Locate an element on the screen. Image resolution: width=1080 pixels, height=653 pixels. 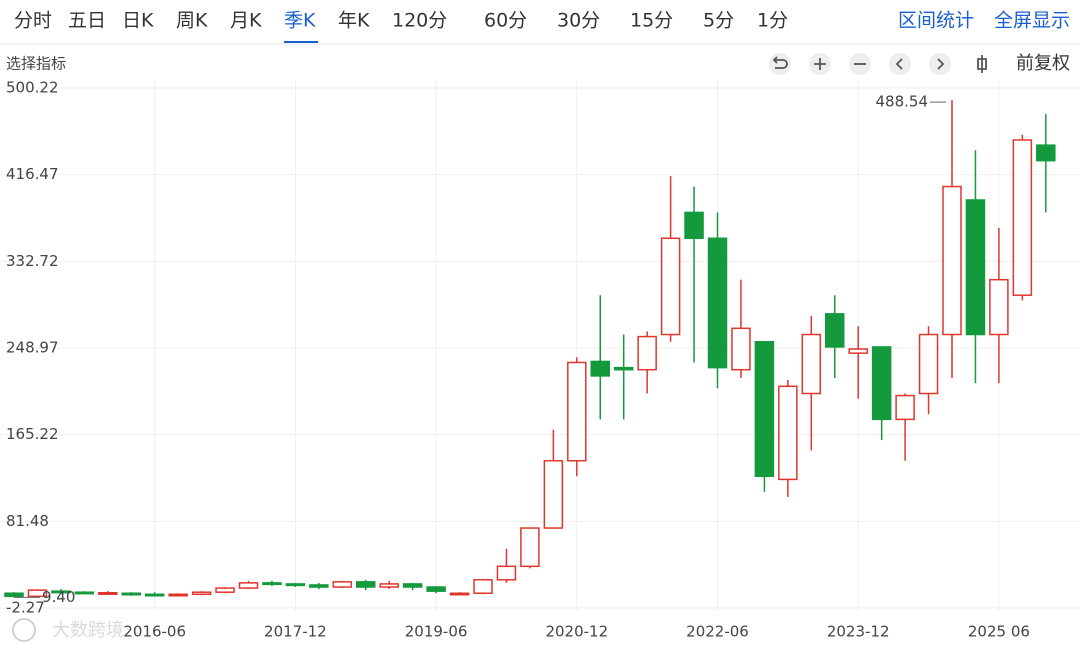
next-button is located at coordinates (940, 64).